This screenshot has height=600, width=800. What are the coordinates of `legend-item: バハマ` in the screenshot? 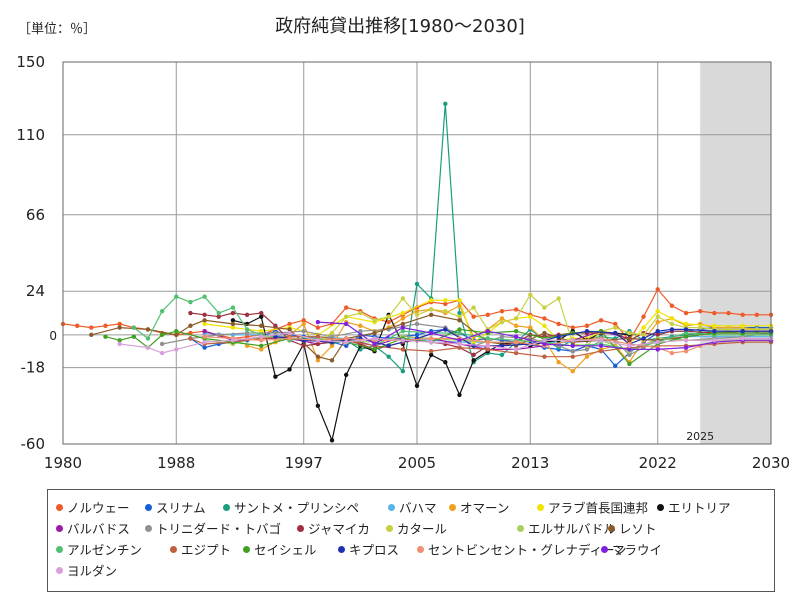 It's located at (412, 508).